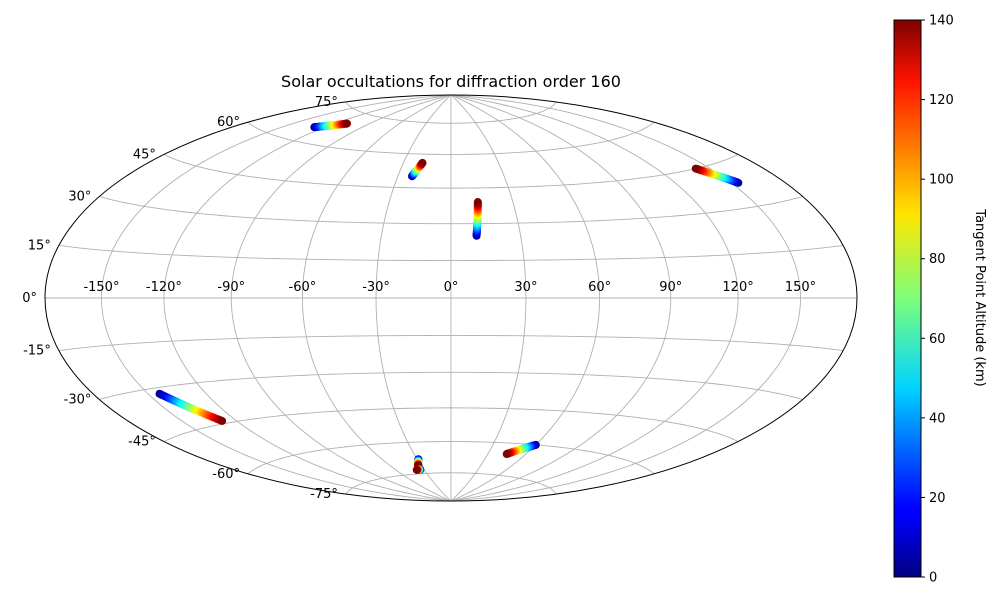 Image resolution: width=1000 pixels, height=600 pixels. What do you see at coordinates (941, 100) in the screenshot?
I see `colorbar-tick-label: 120` at bounding box center [941, 100].